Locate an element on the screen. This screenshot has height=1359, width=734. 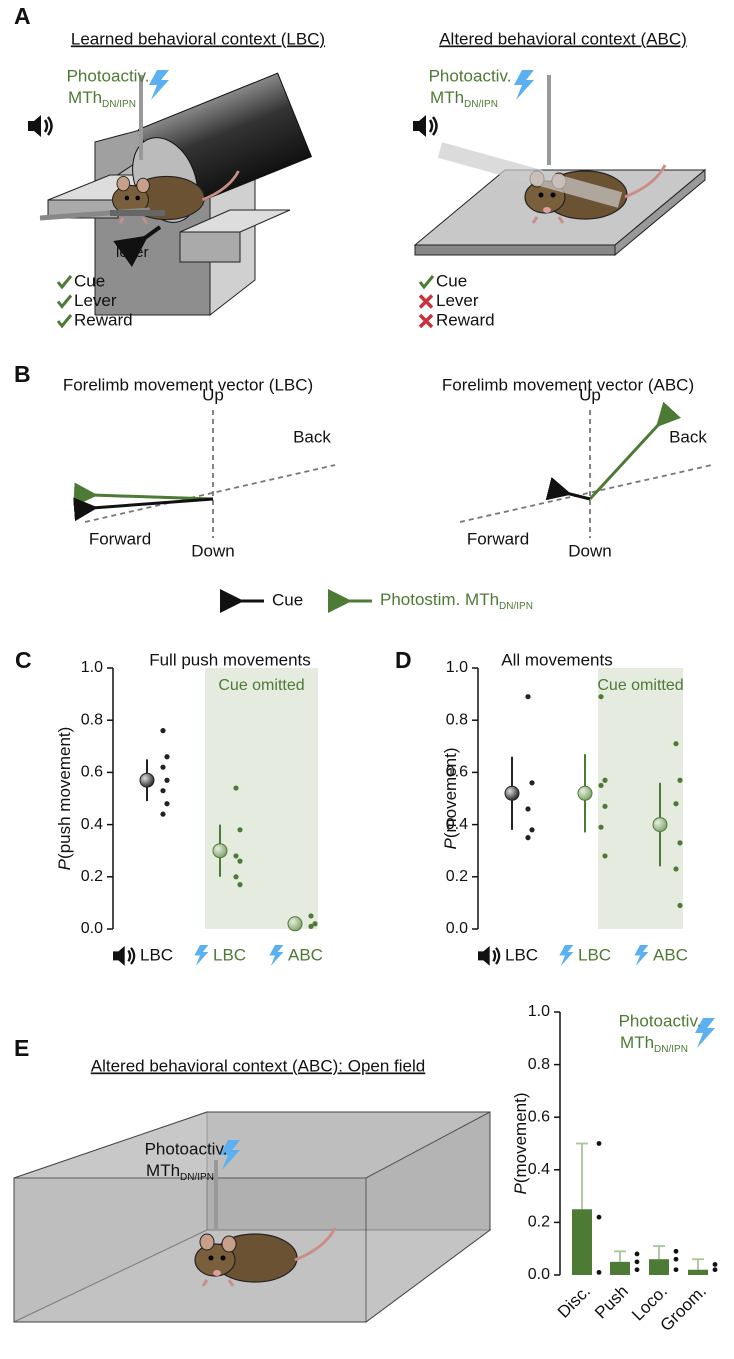
panel-letter: C is located at coordinates (23, 660).